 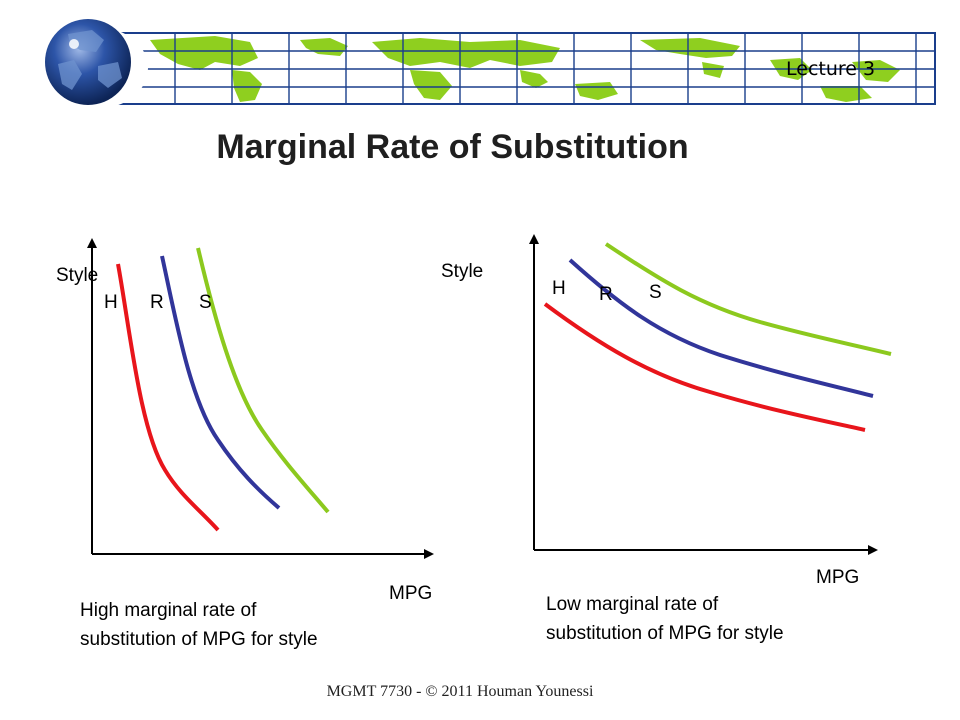 I want to click on right-curve-label-h: H, so click(x=559, y=288).